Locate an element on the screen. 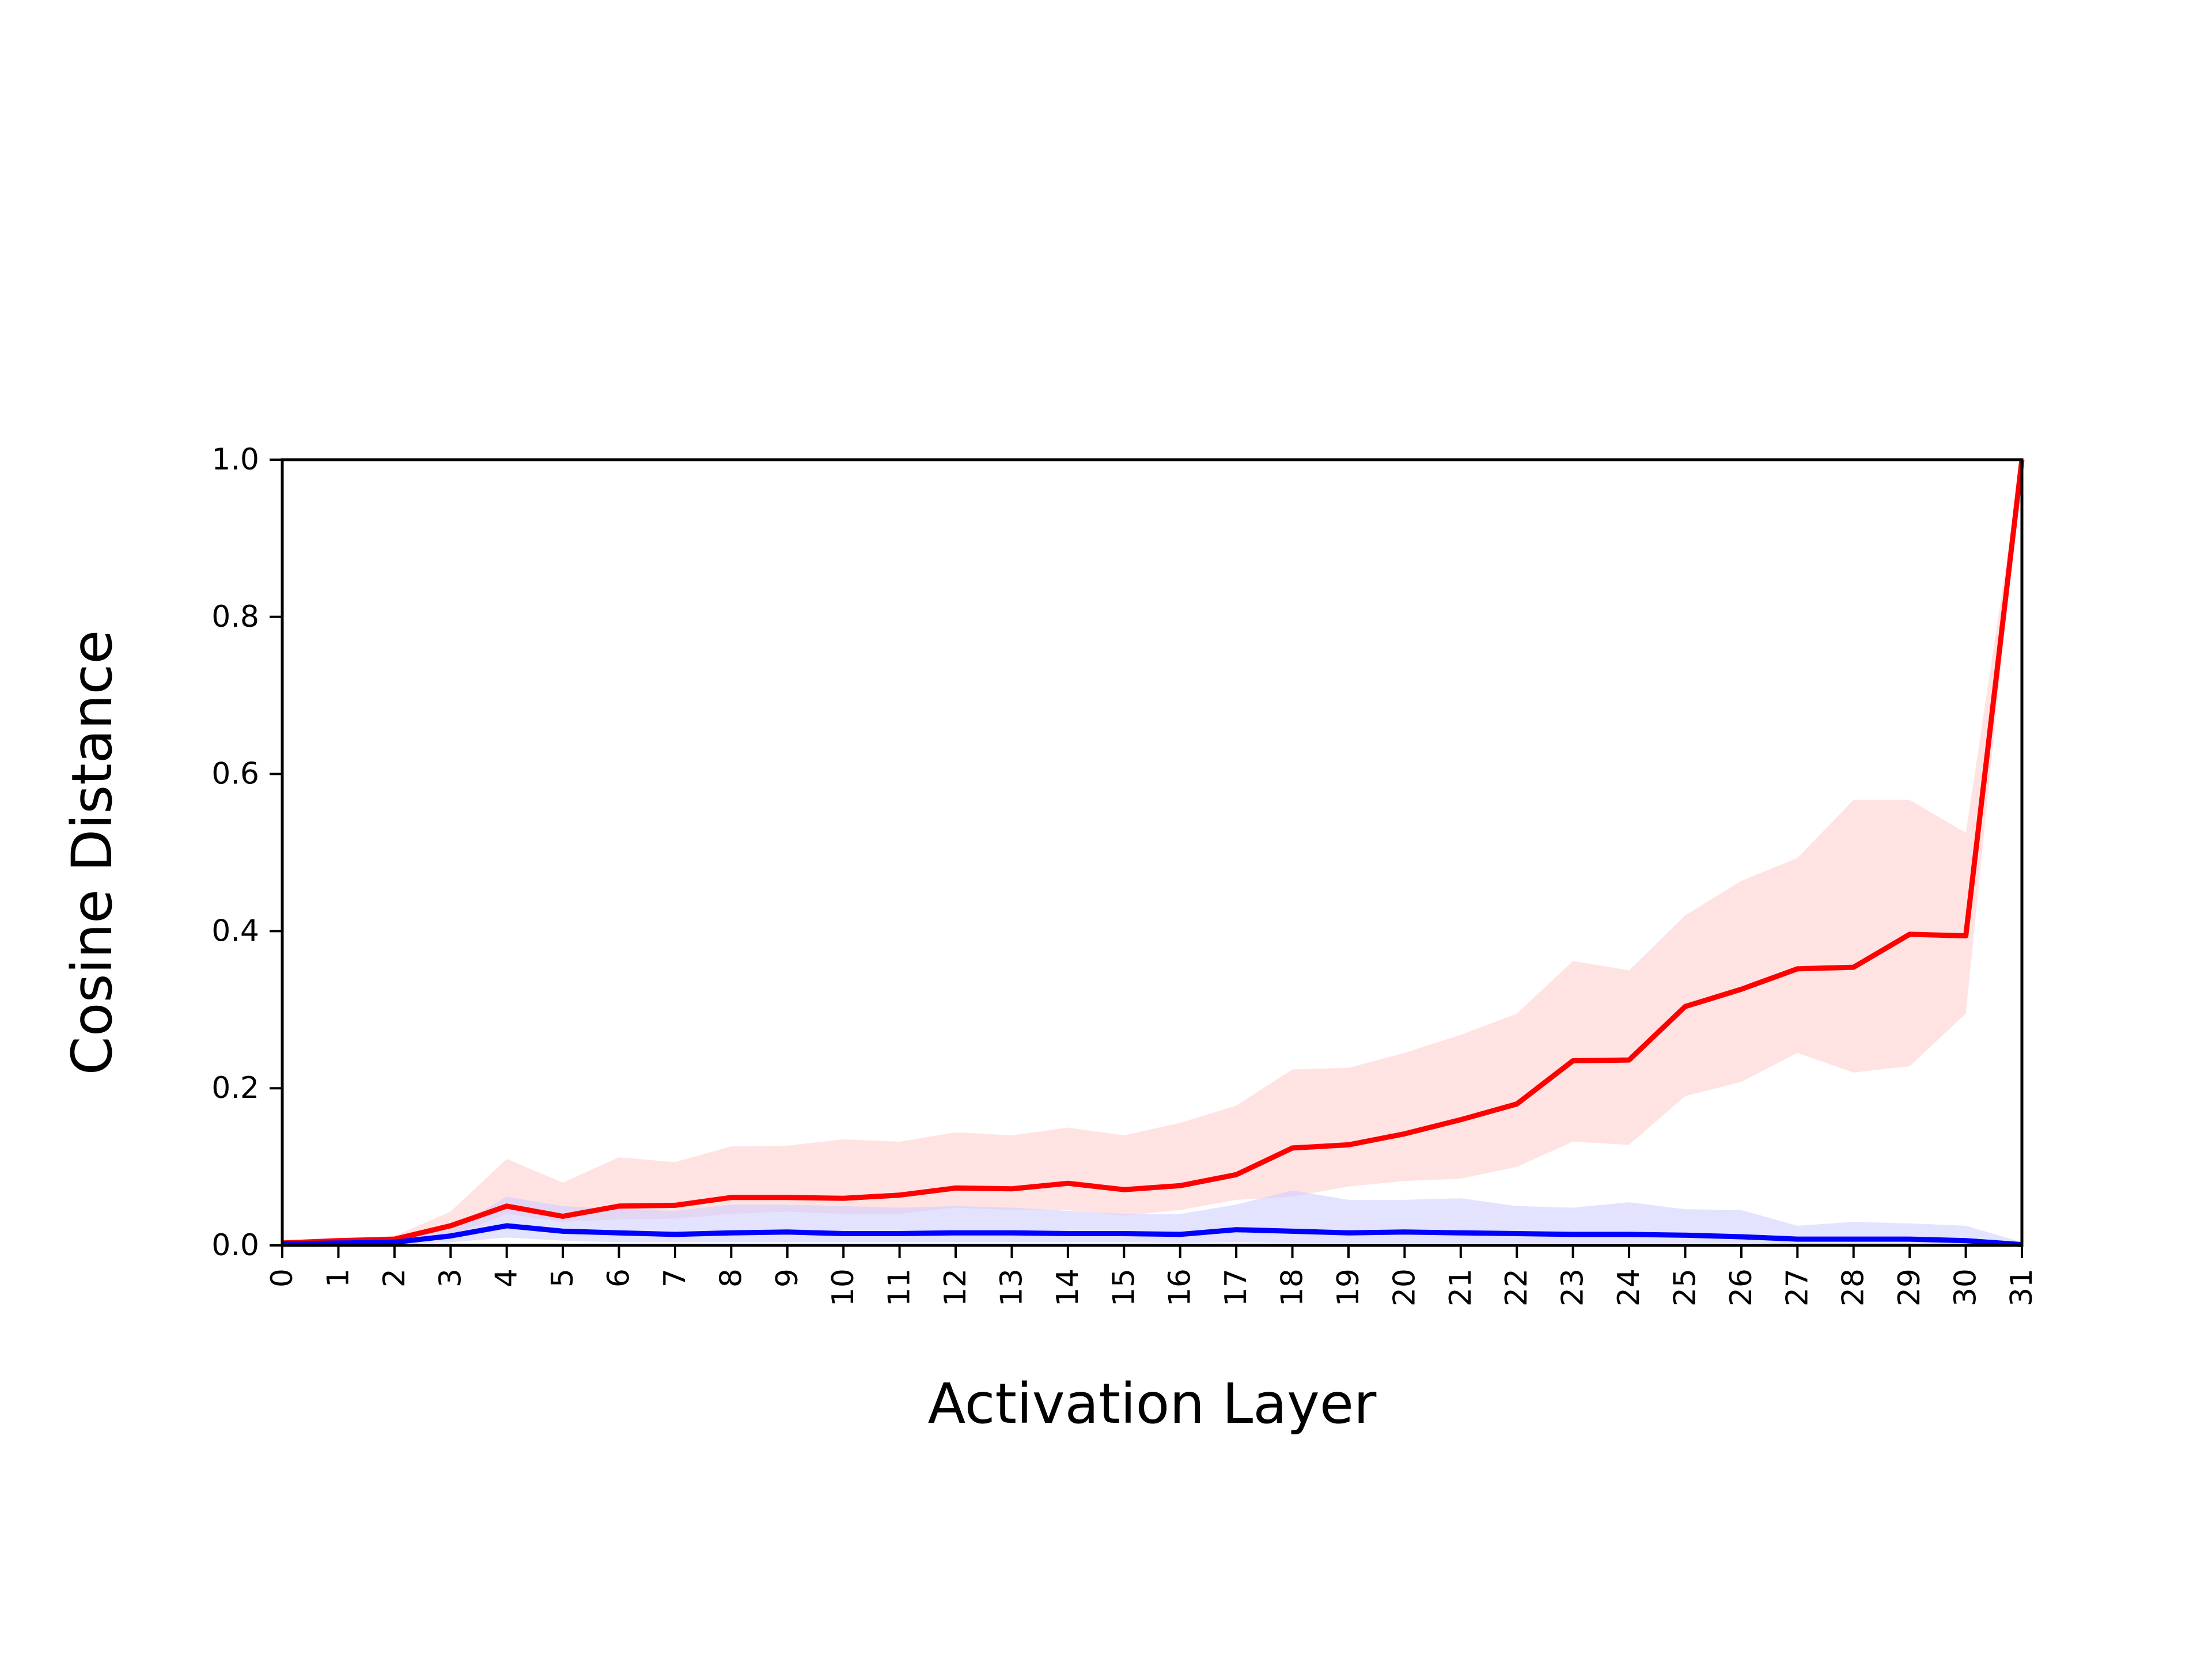 This screenshot has width=2212, height=1659. x-tick-label: 17 is located at coordinates (1236, 1287).